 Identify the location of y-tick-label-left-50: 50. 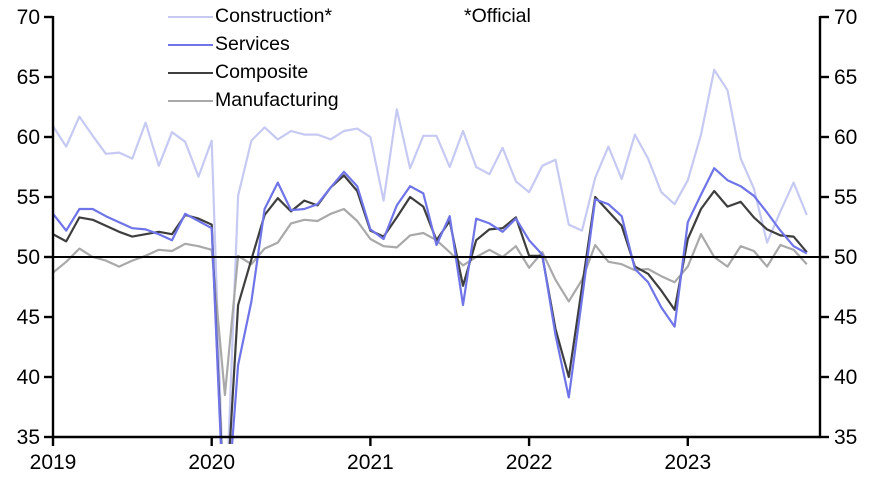
(28, 257).